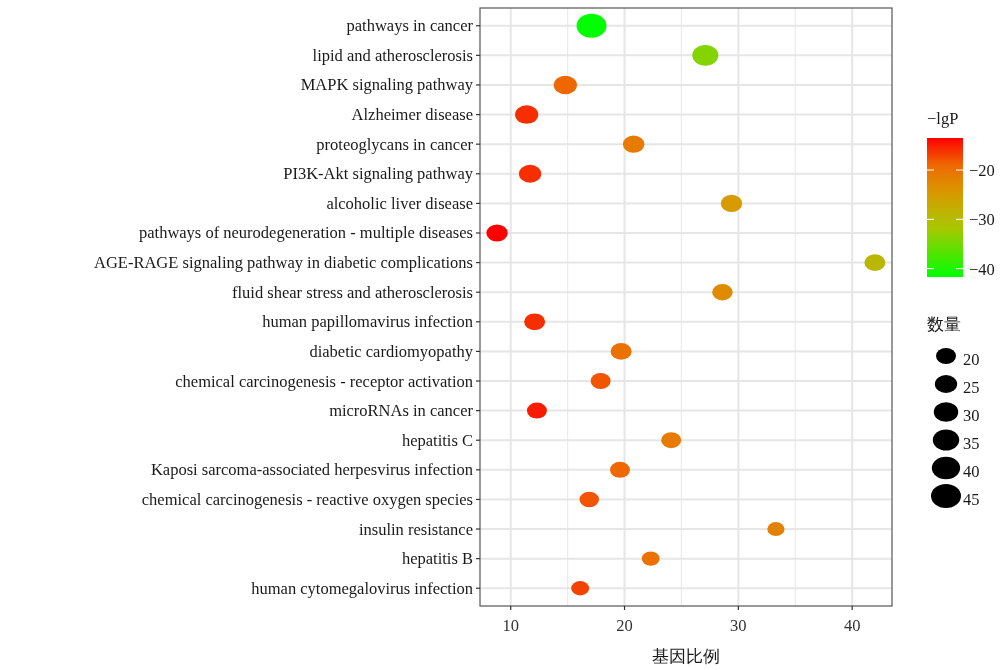 The width and height of the screenshot is (1008, 670). I want to click on y-tick-label: hepatitis B, so click(437, 559).